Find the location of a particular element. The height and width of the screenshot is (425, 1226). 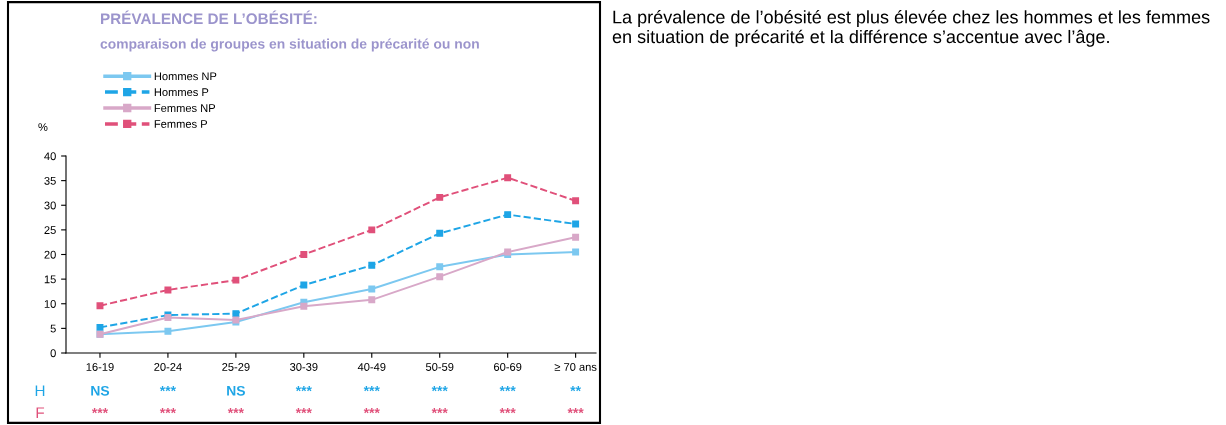

legend-label: Hommes P is located at coordinates (181, 92).